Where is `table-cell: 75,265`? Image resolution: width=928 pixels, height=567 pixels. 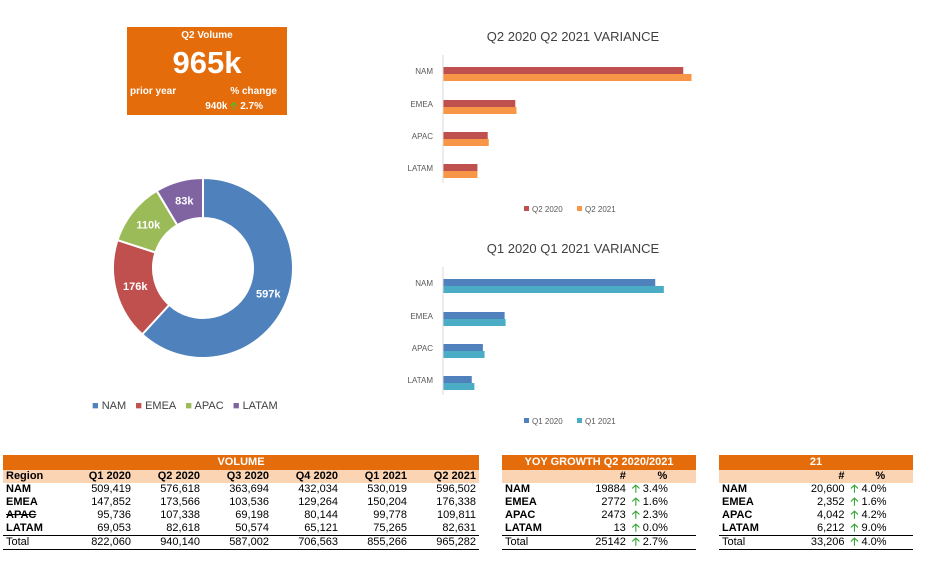
table-cell: 75,265 is located at coordinates (375, 529).